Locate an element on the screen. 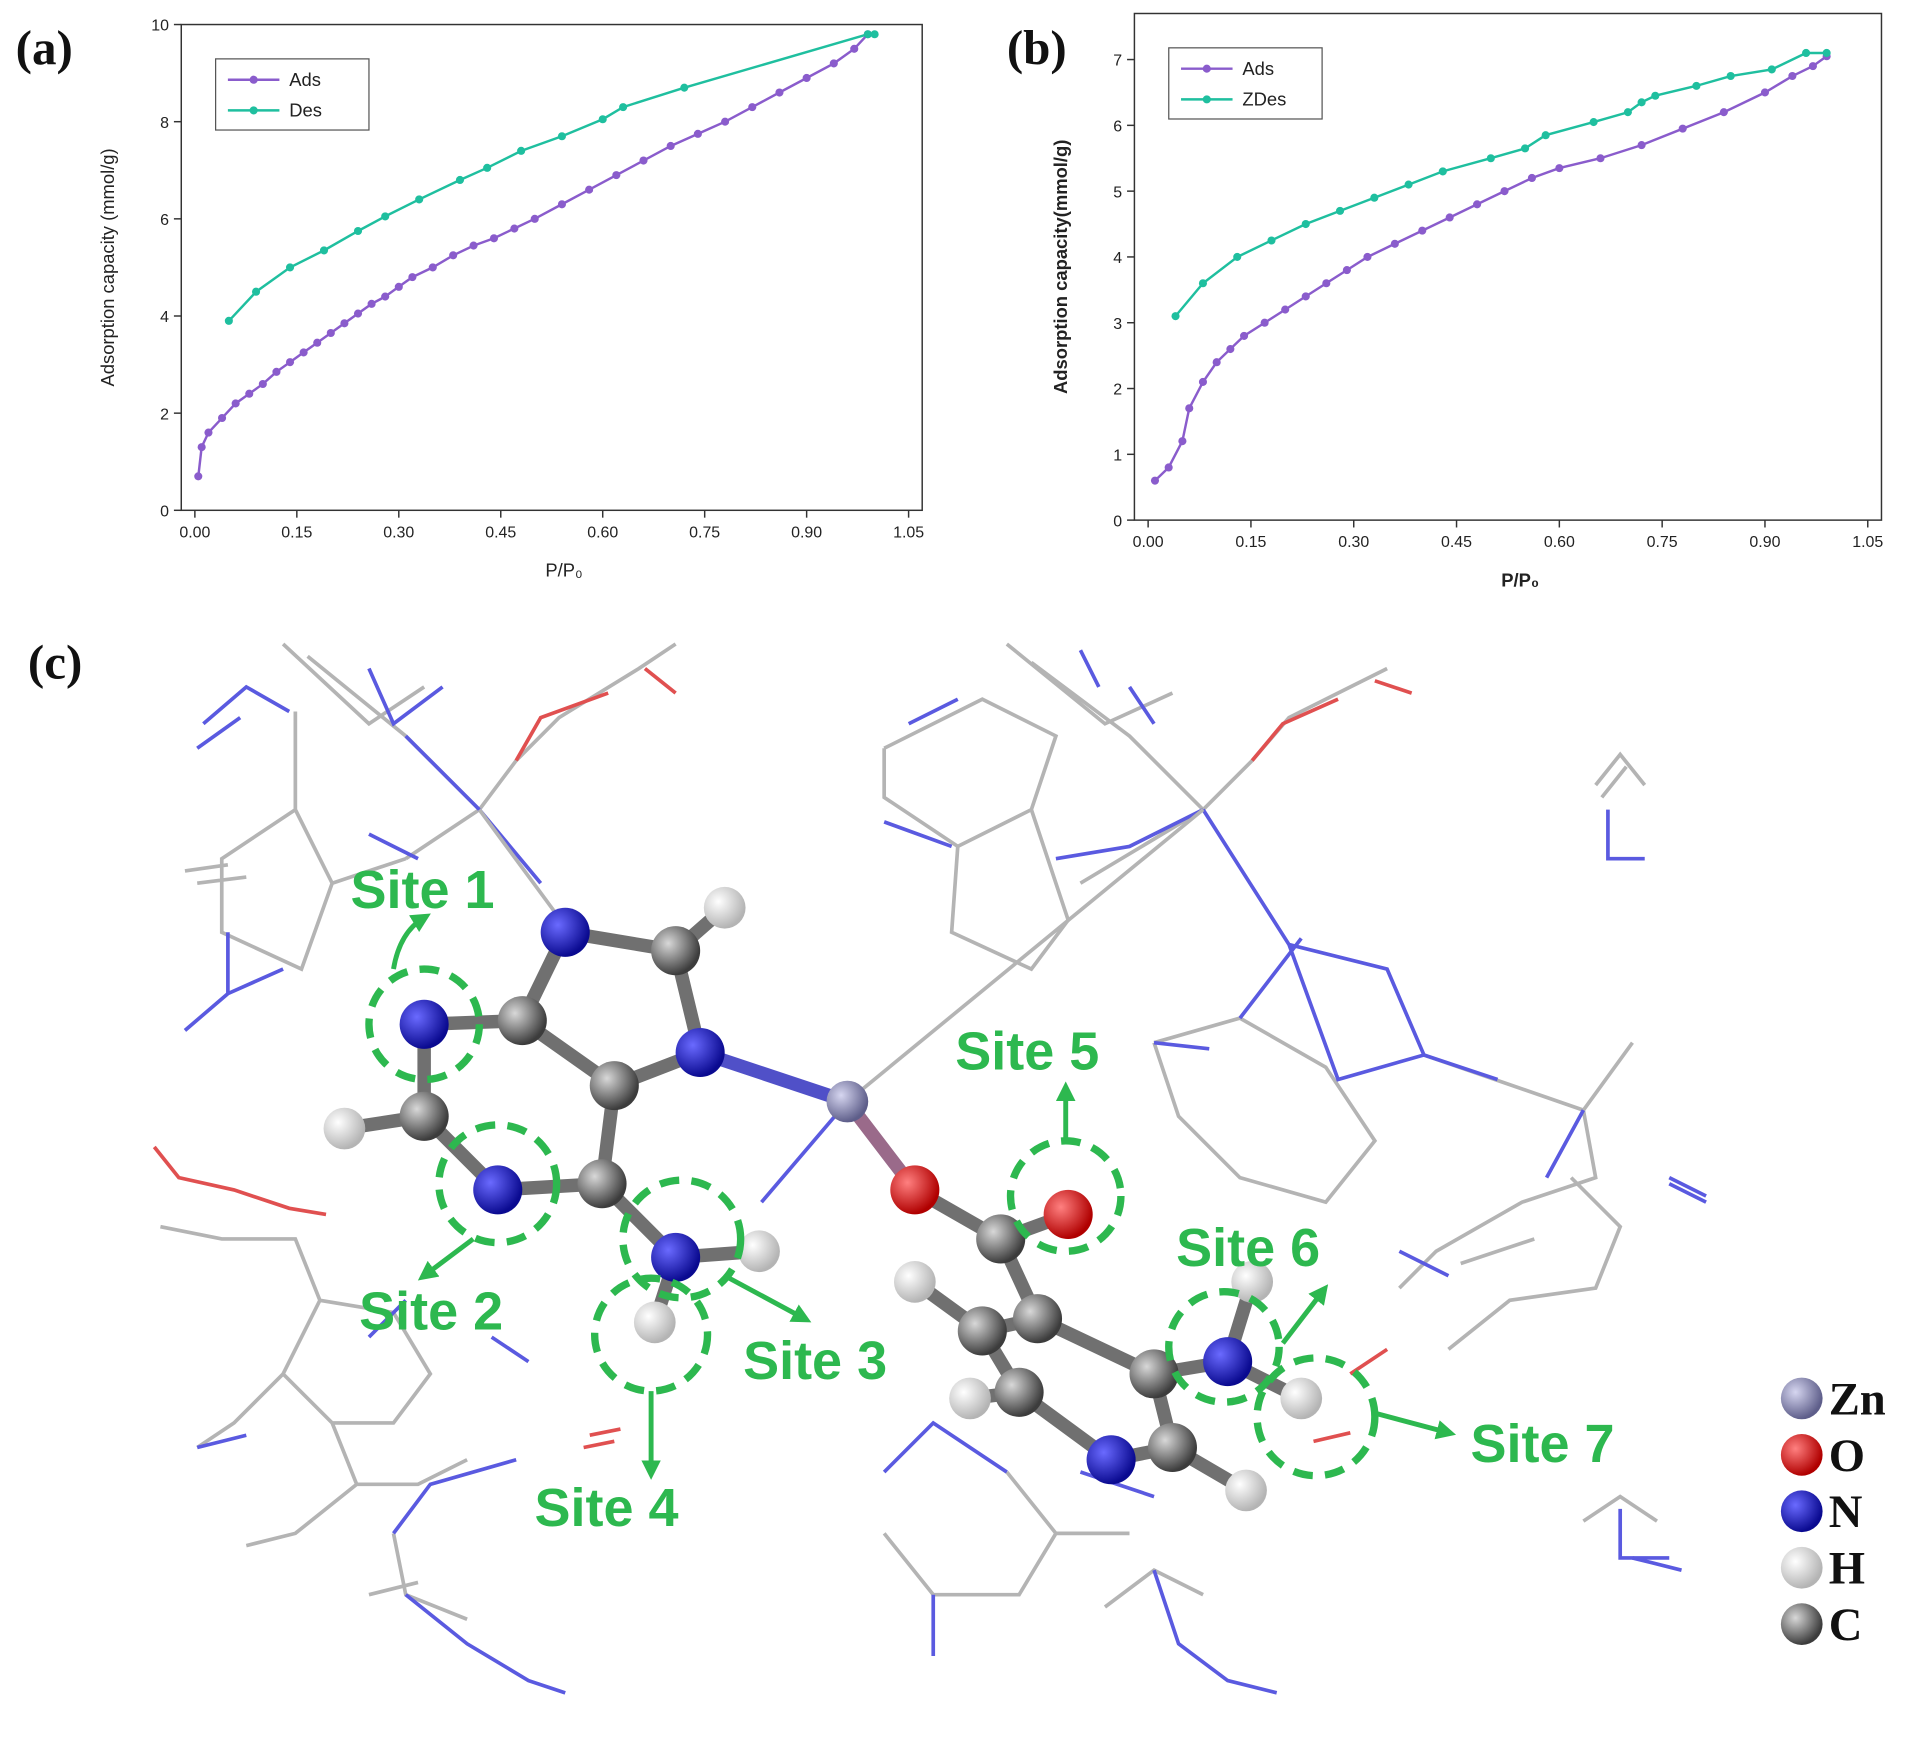 The image size is (1918, 1737). y-tick-label: 6 is located at coordinates (1117, 126).